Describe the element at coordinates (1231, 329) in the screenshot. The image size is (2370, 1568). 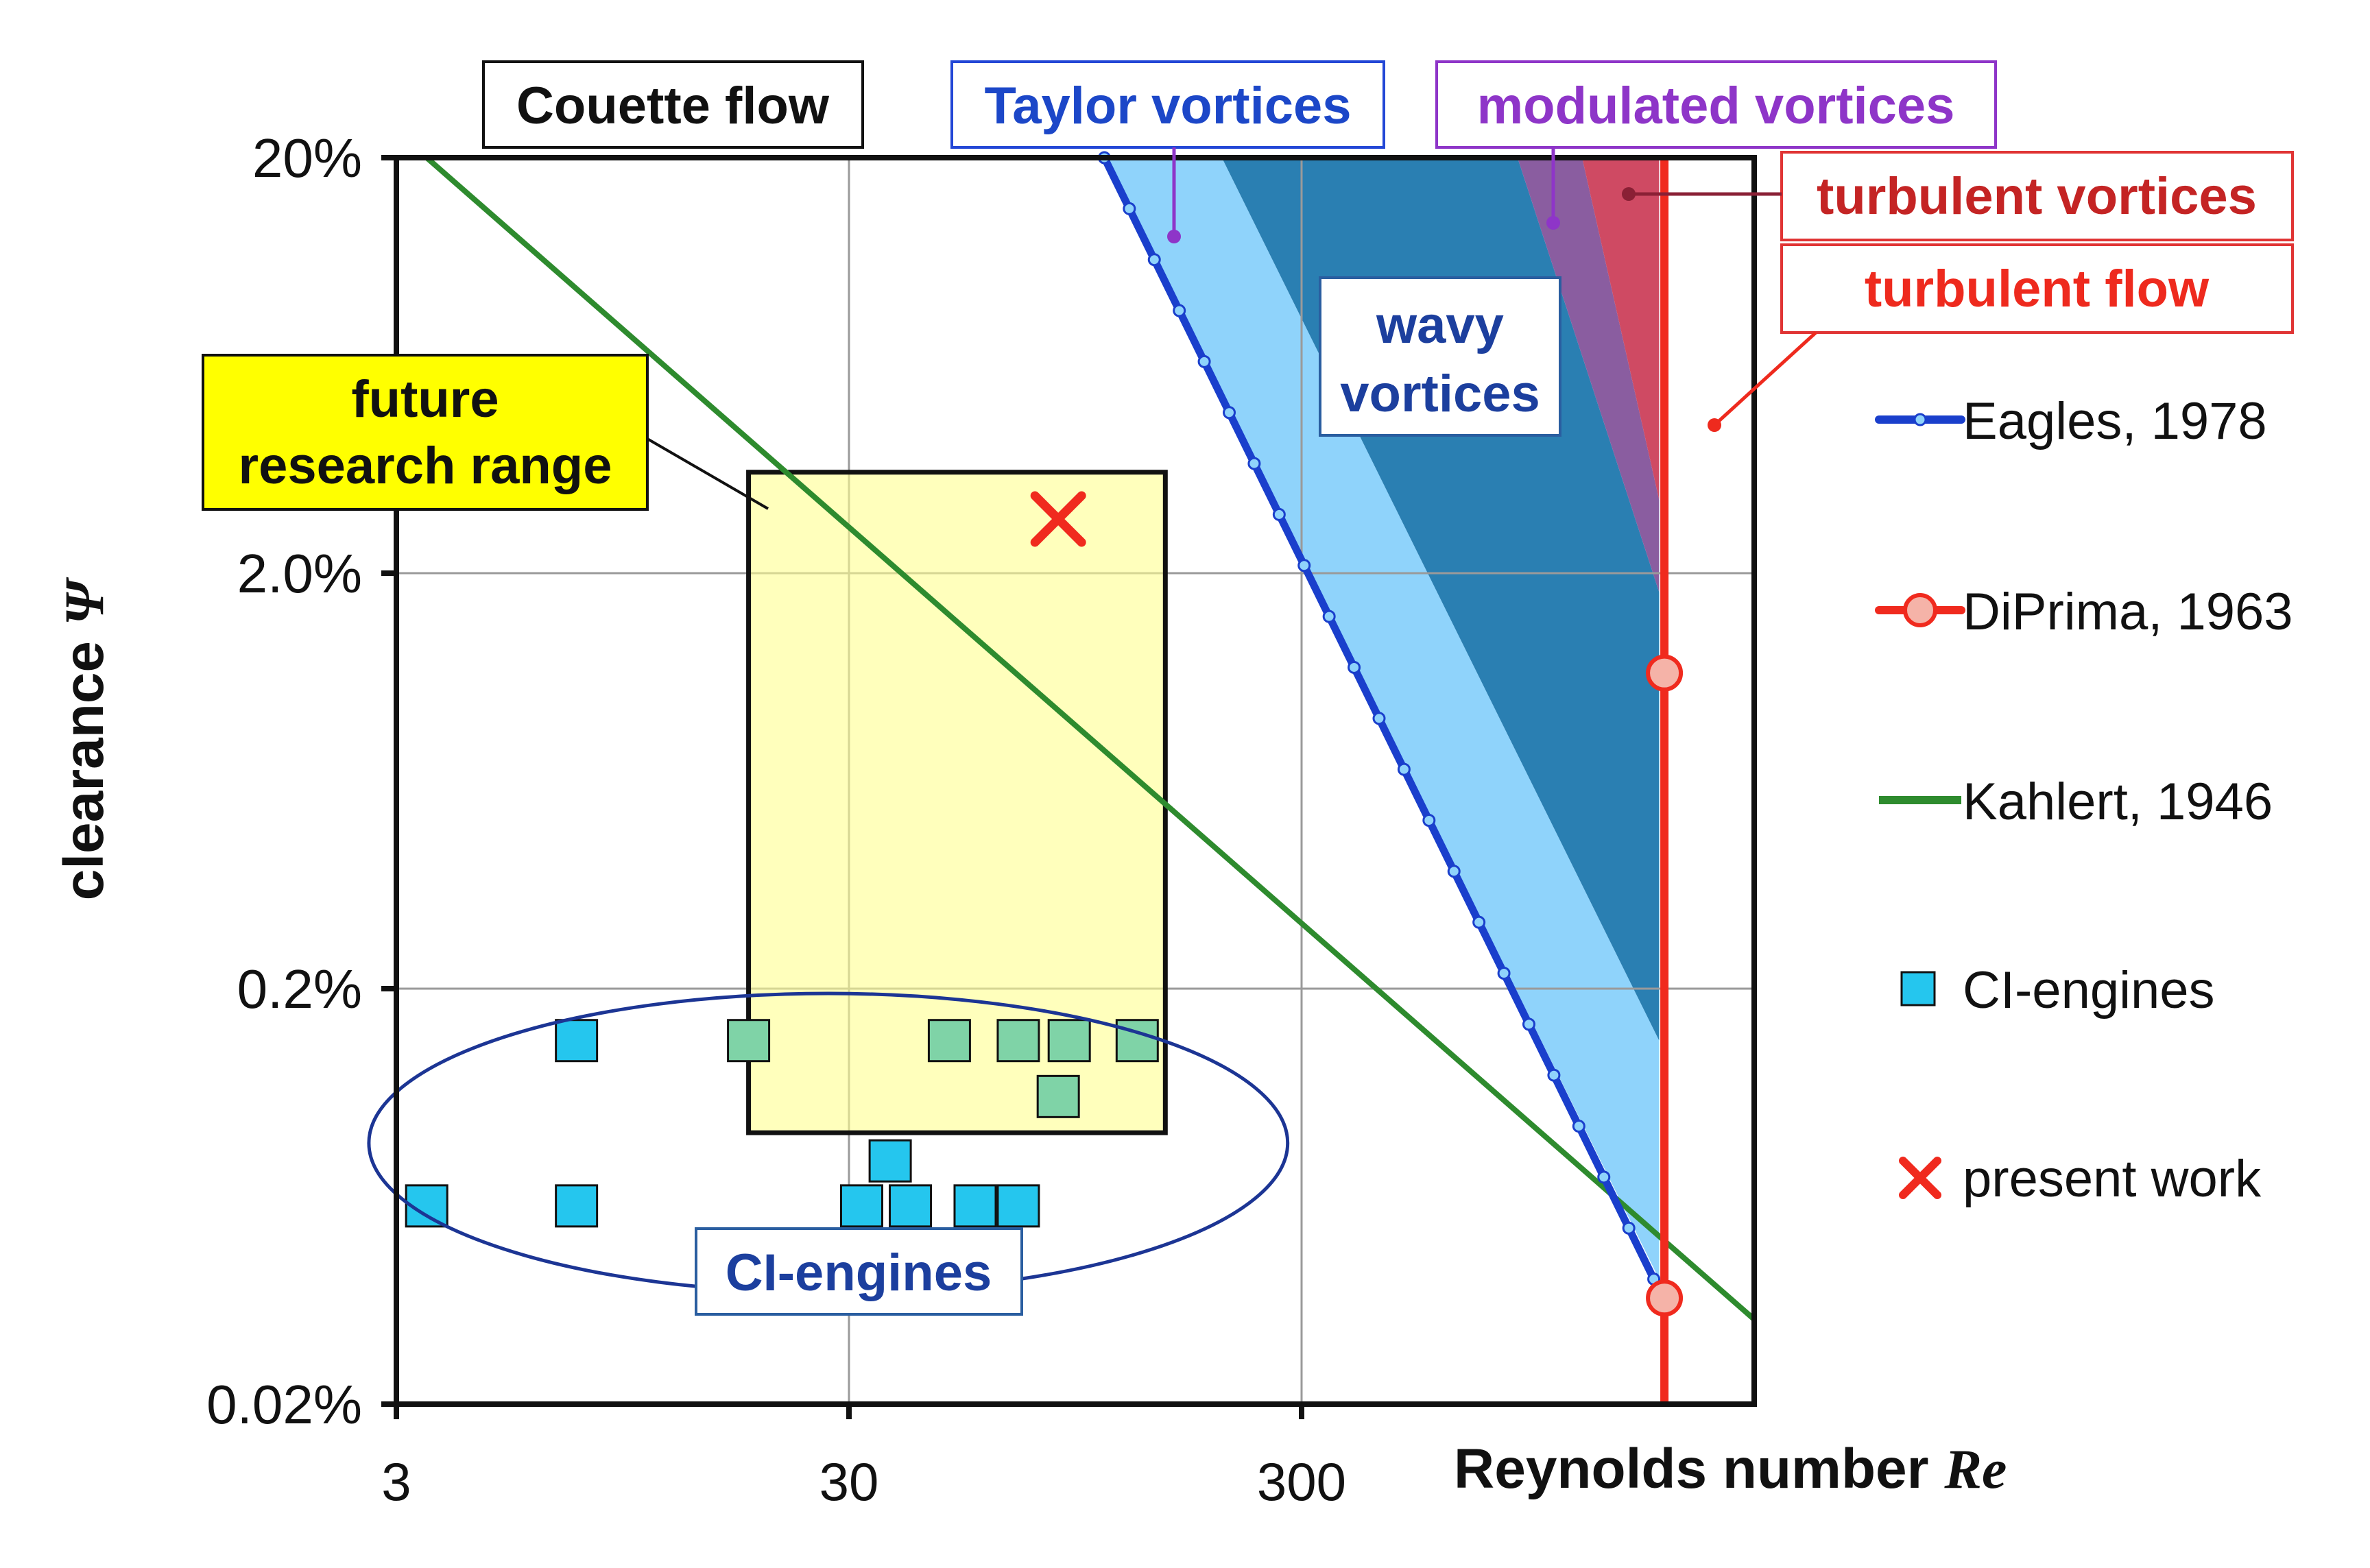
I see `leader-lines` at that location.